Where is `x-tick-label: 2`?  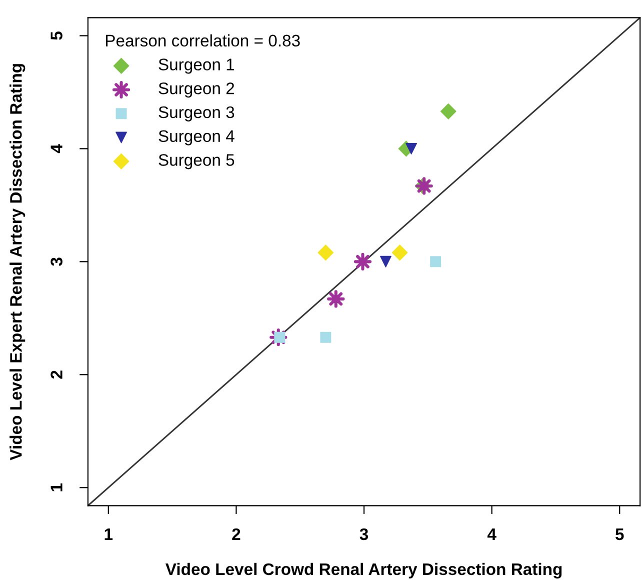 x-tick-label: 2 is located at coordinates (236, 534).